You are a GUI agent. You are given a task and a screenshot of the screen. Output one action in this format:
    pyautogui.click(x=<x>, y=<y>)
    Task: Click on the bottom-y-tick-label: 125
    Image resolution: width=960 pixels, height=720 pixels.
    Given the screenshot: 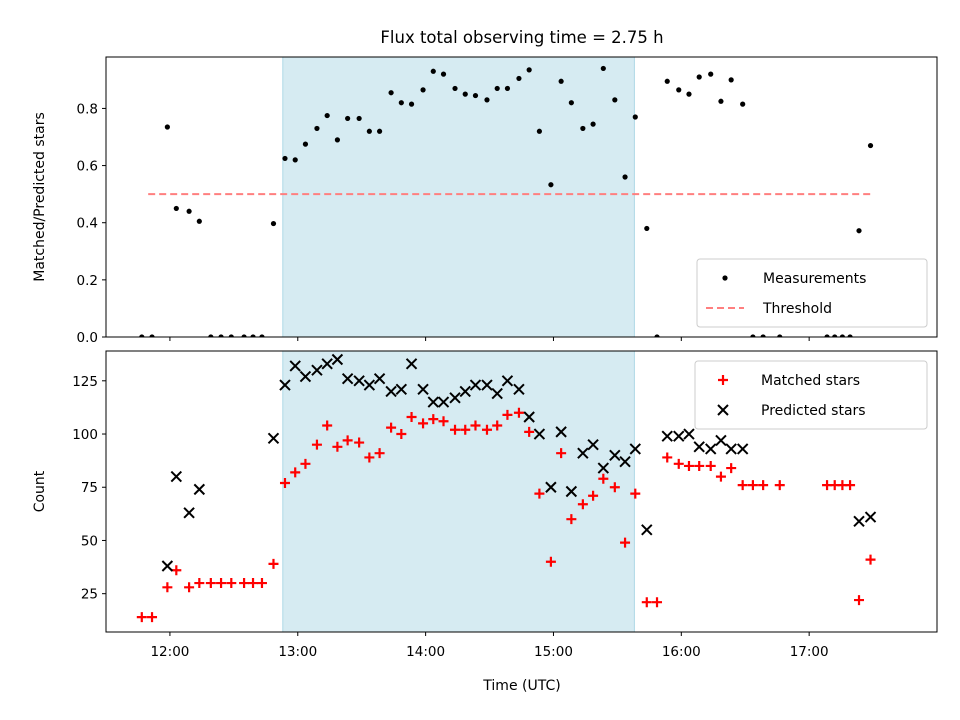 What is the action you would take?
    pyautogui.click(x=85, y=382)
    